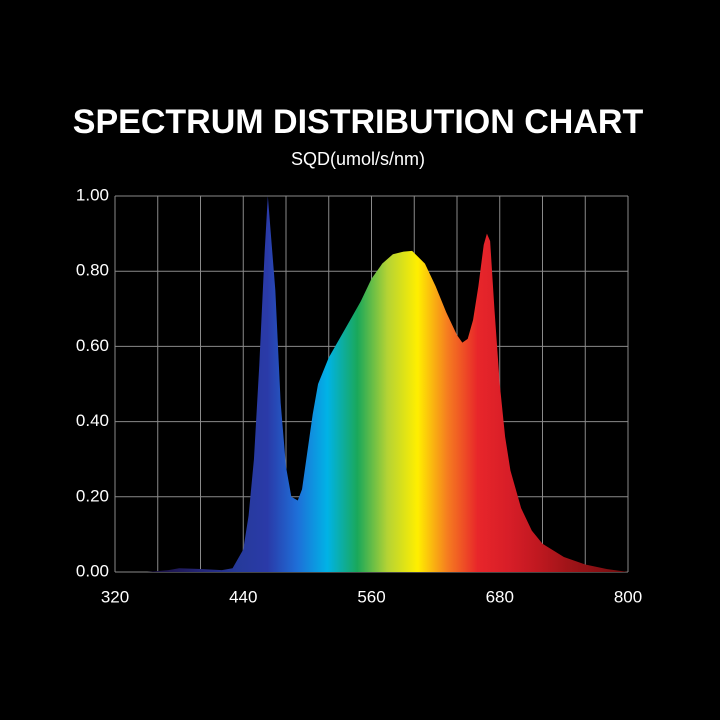  What do you see at coordinates (115, 596) in the screenshot?
I see `x-tick-label: 320` at bounding box center [115, 596].